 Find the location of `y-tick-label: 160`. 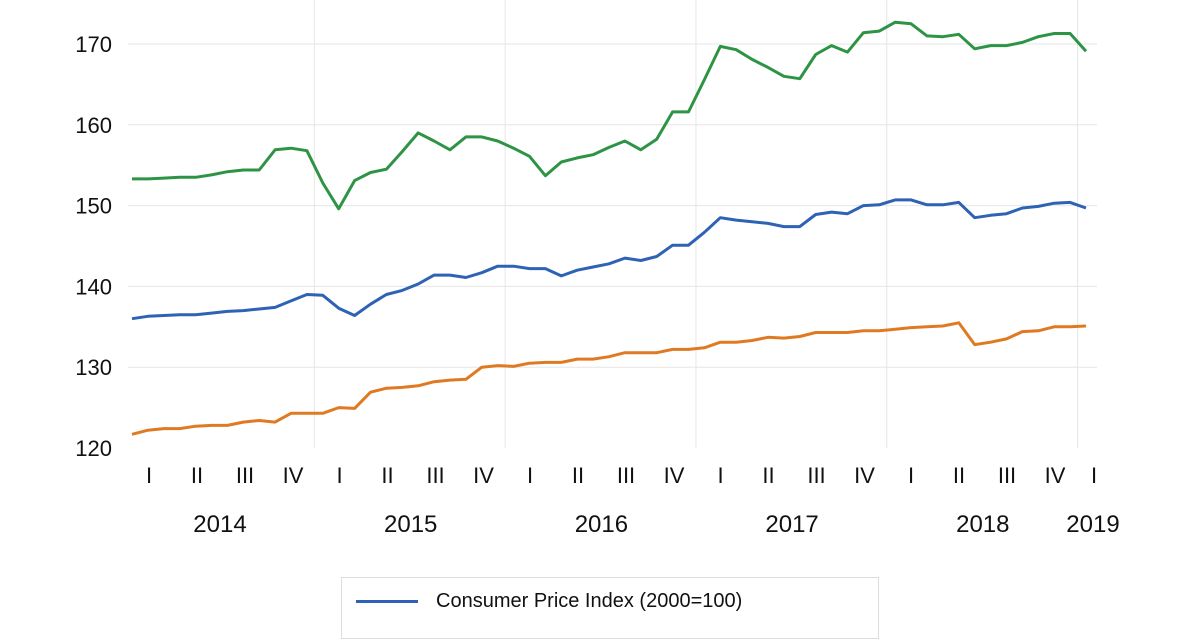

y-tick-label: 160 is located at coordinates (93, 125).